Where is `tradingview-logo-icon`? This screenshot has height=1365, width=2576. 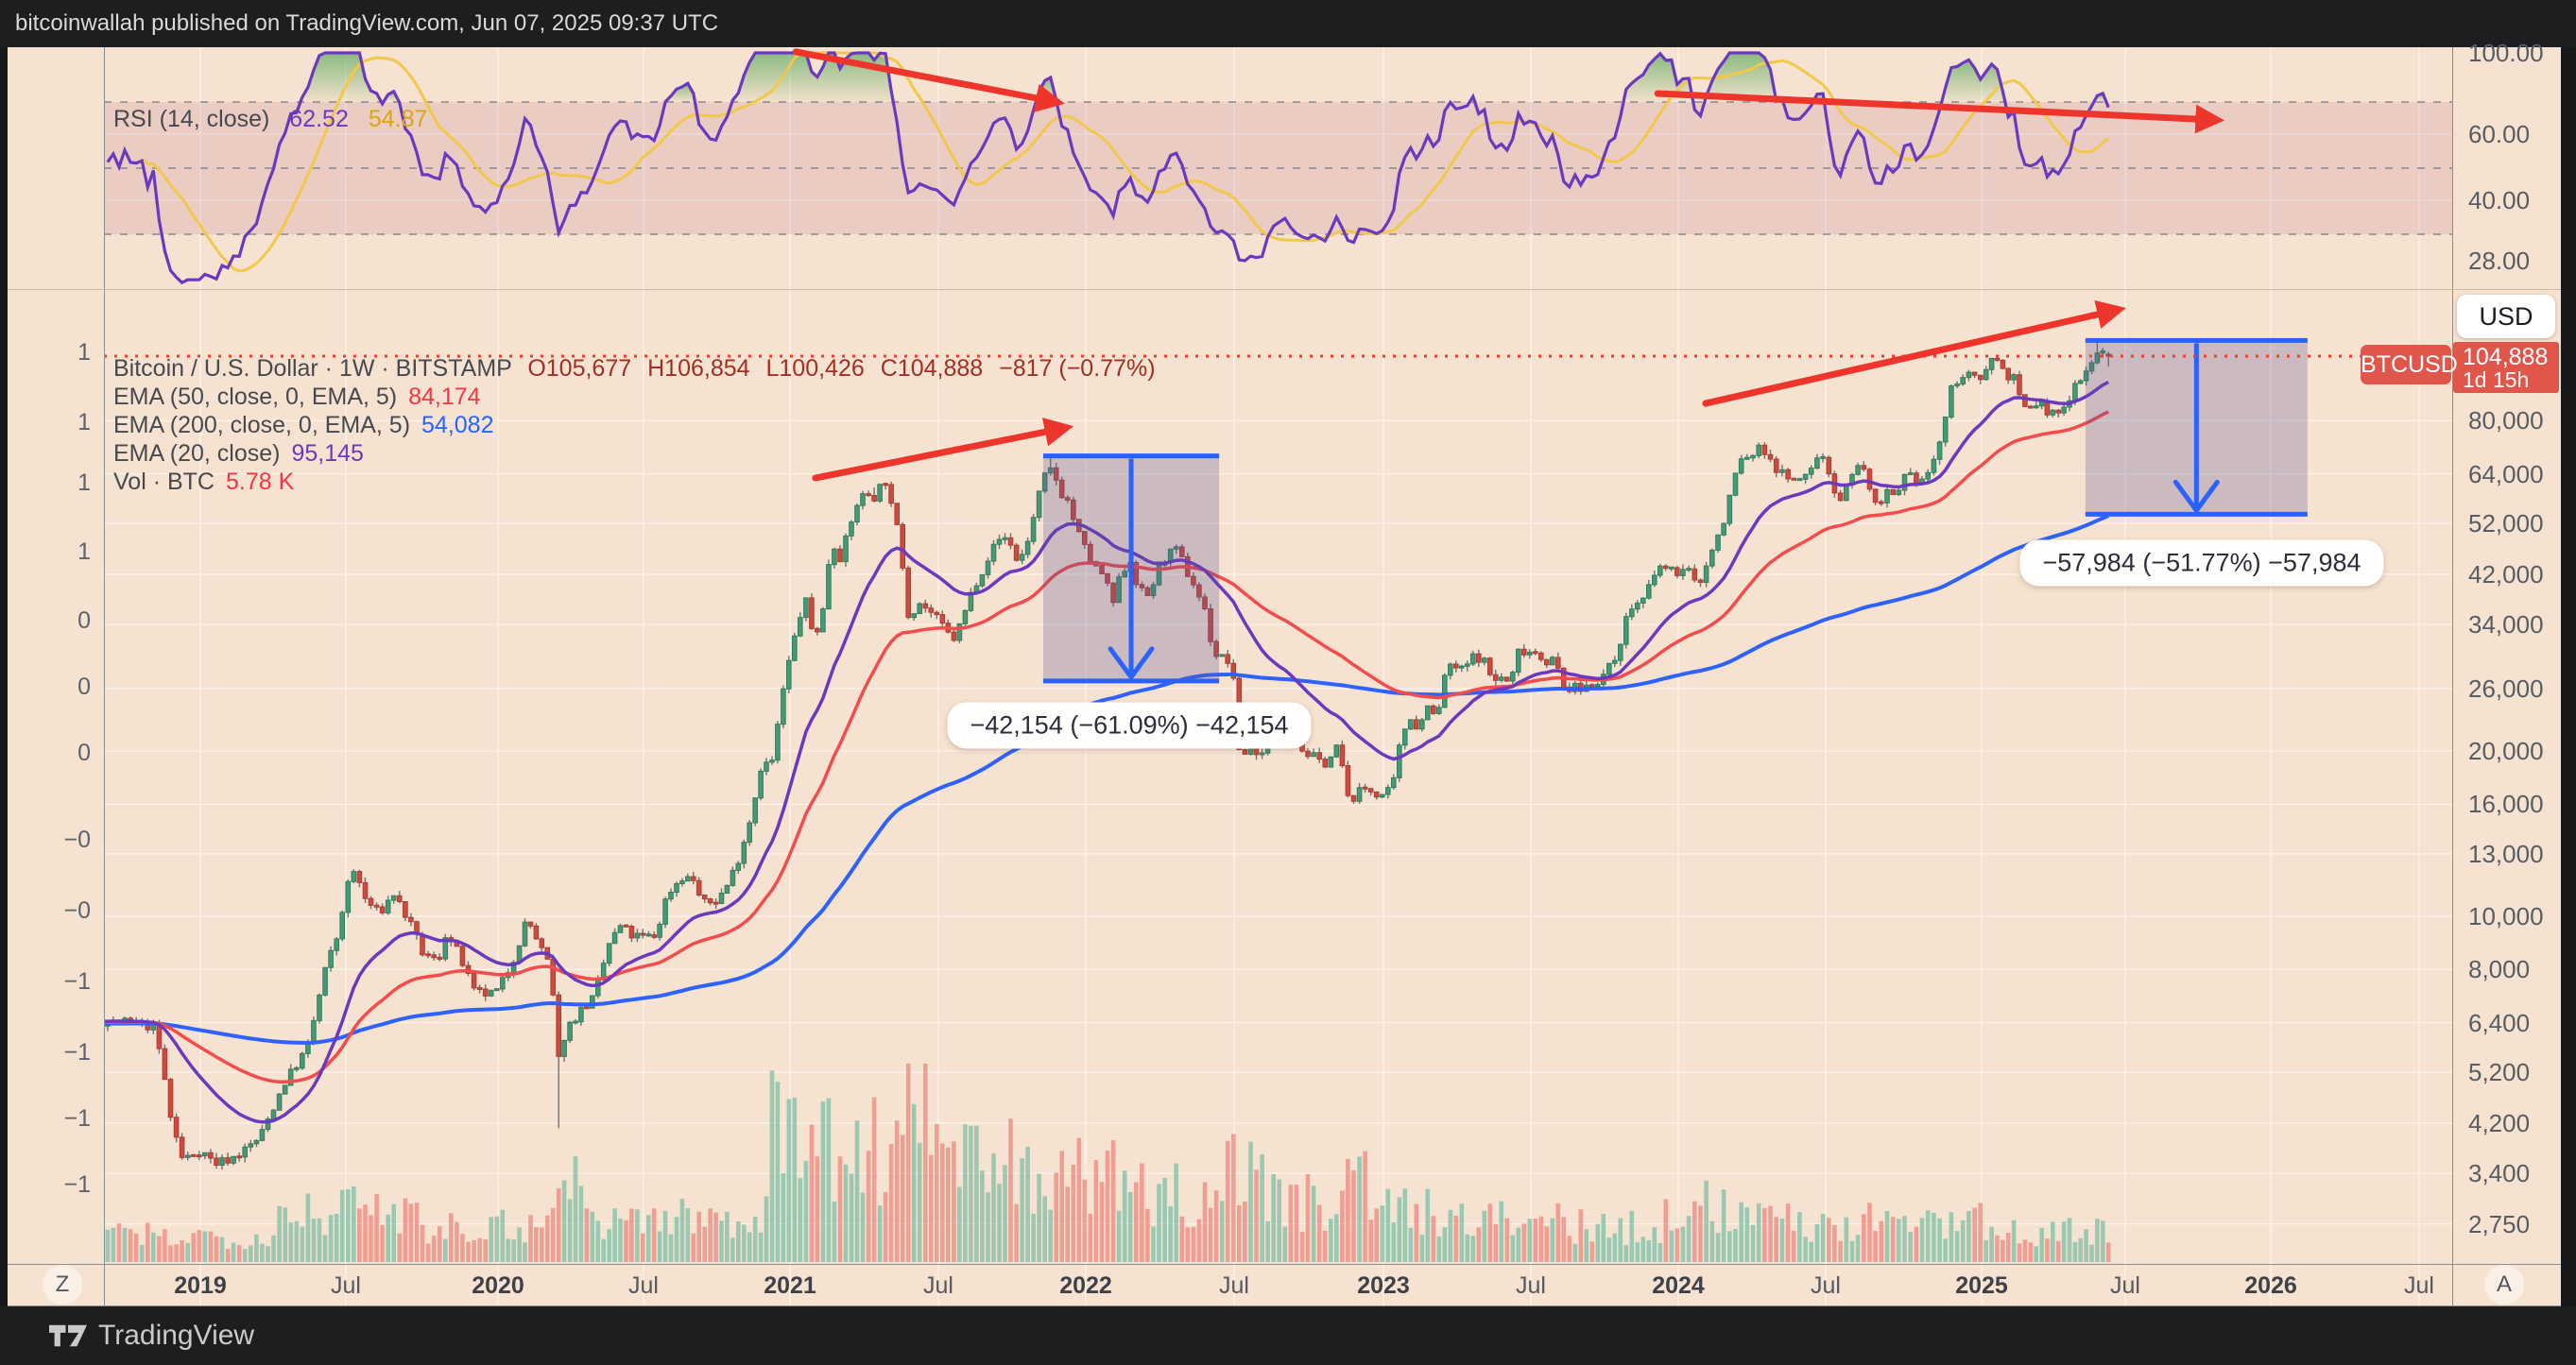 tradingview-logo-icon is located at coordinates (68, 1336).